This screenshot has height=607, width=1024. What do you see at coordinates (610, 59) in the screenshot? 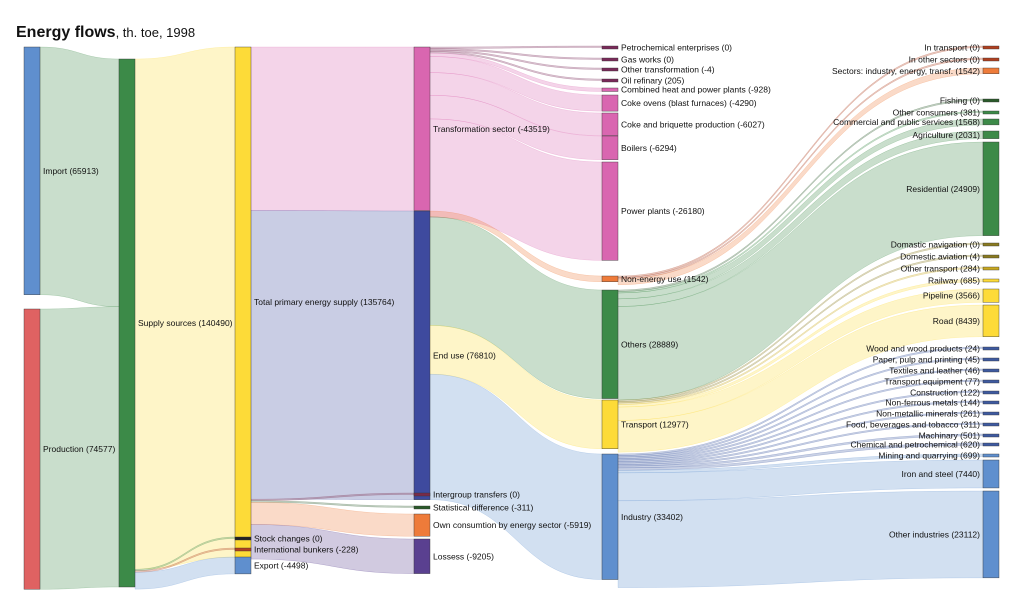
I see `node-gasworks` at bounding box center [610, 59].